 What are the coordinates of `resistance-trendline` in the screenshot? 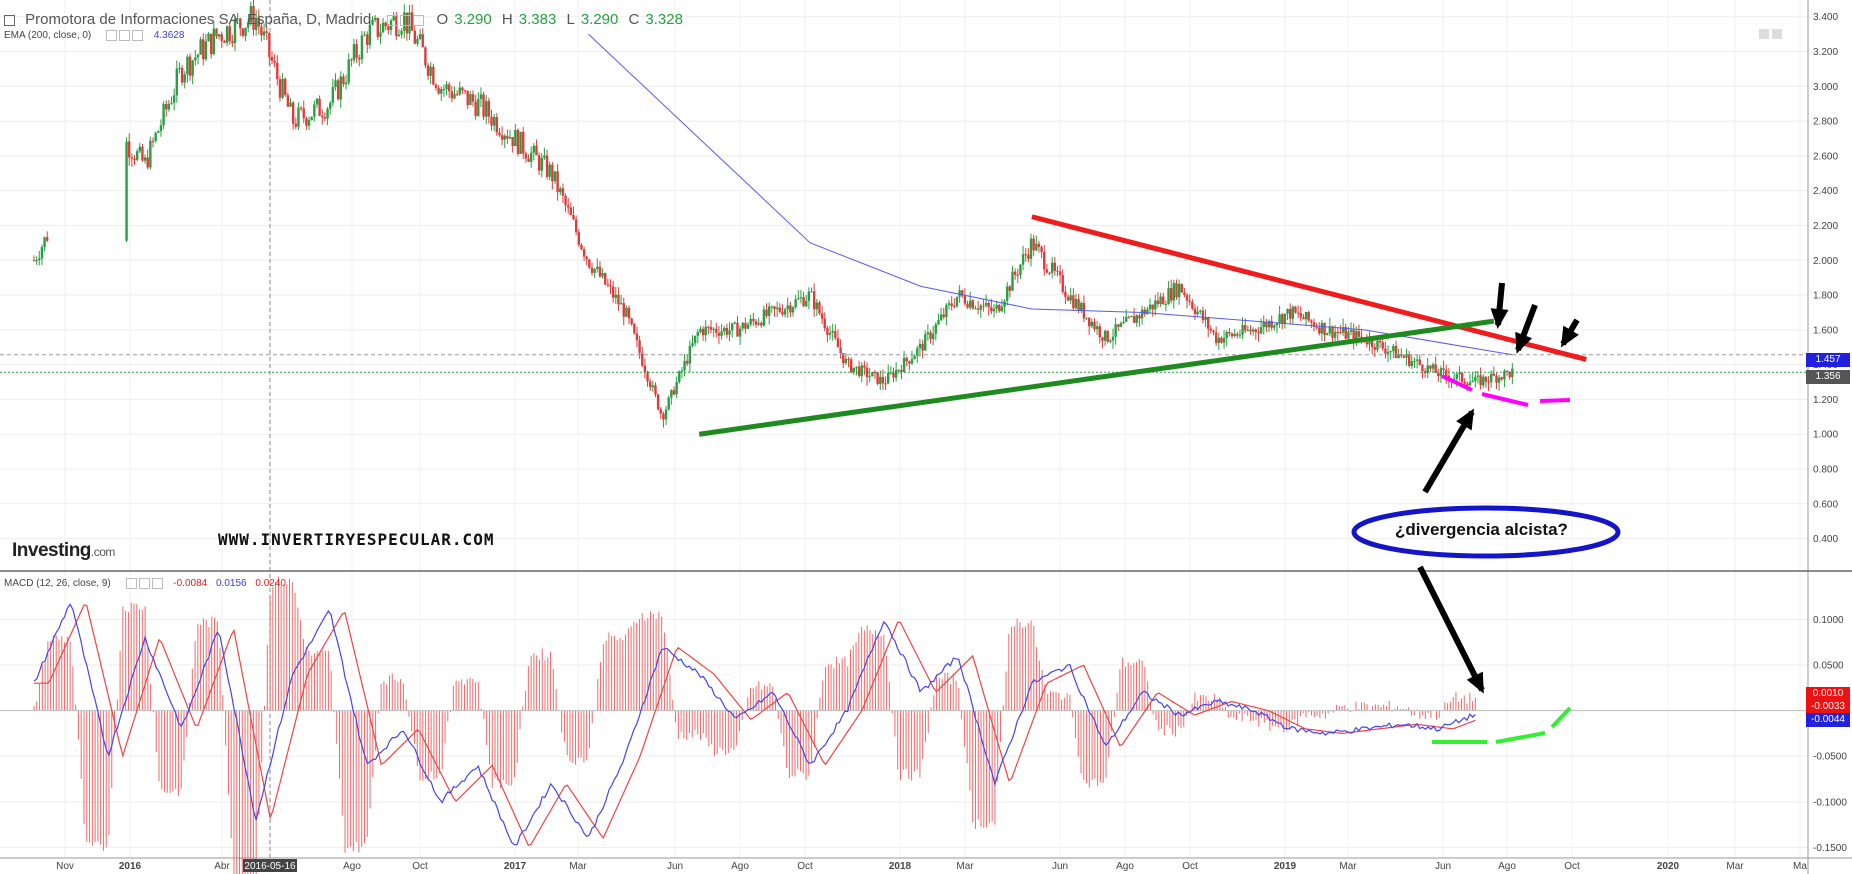 It's located at (1309, 288).